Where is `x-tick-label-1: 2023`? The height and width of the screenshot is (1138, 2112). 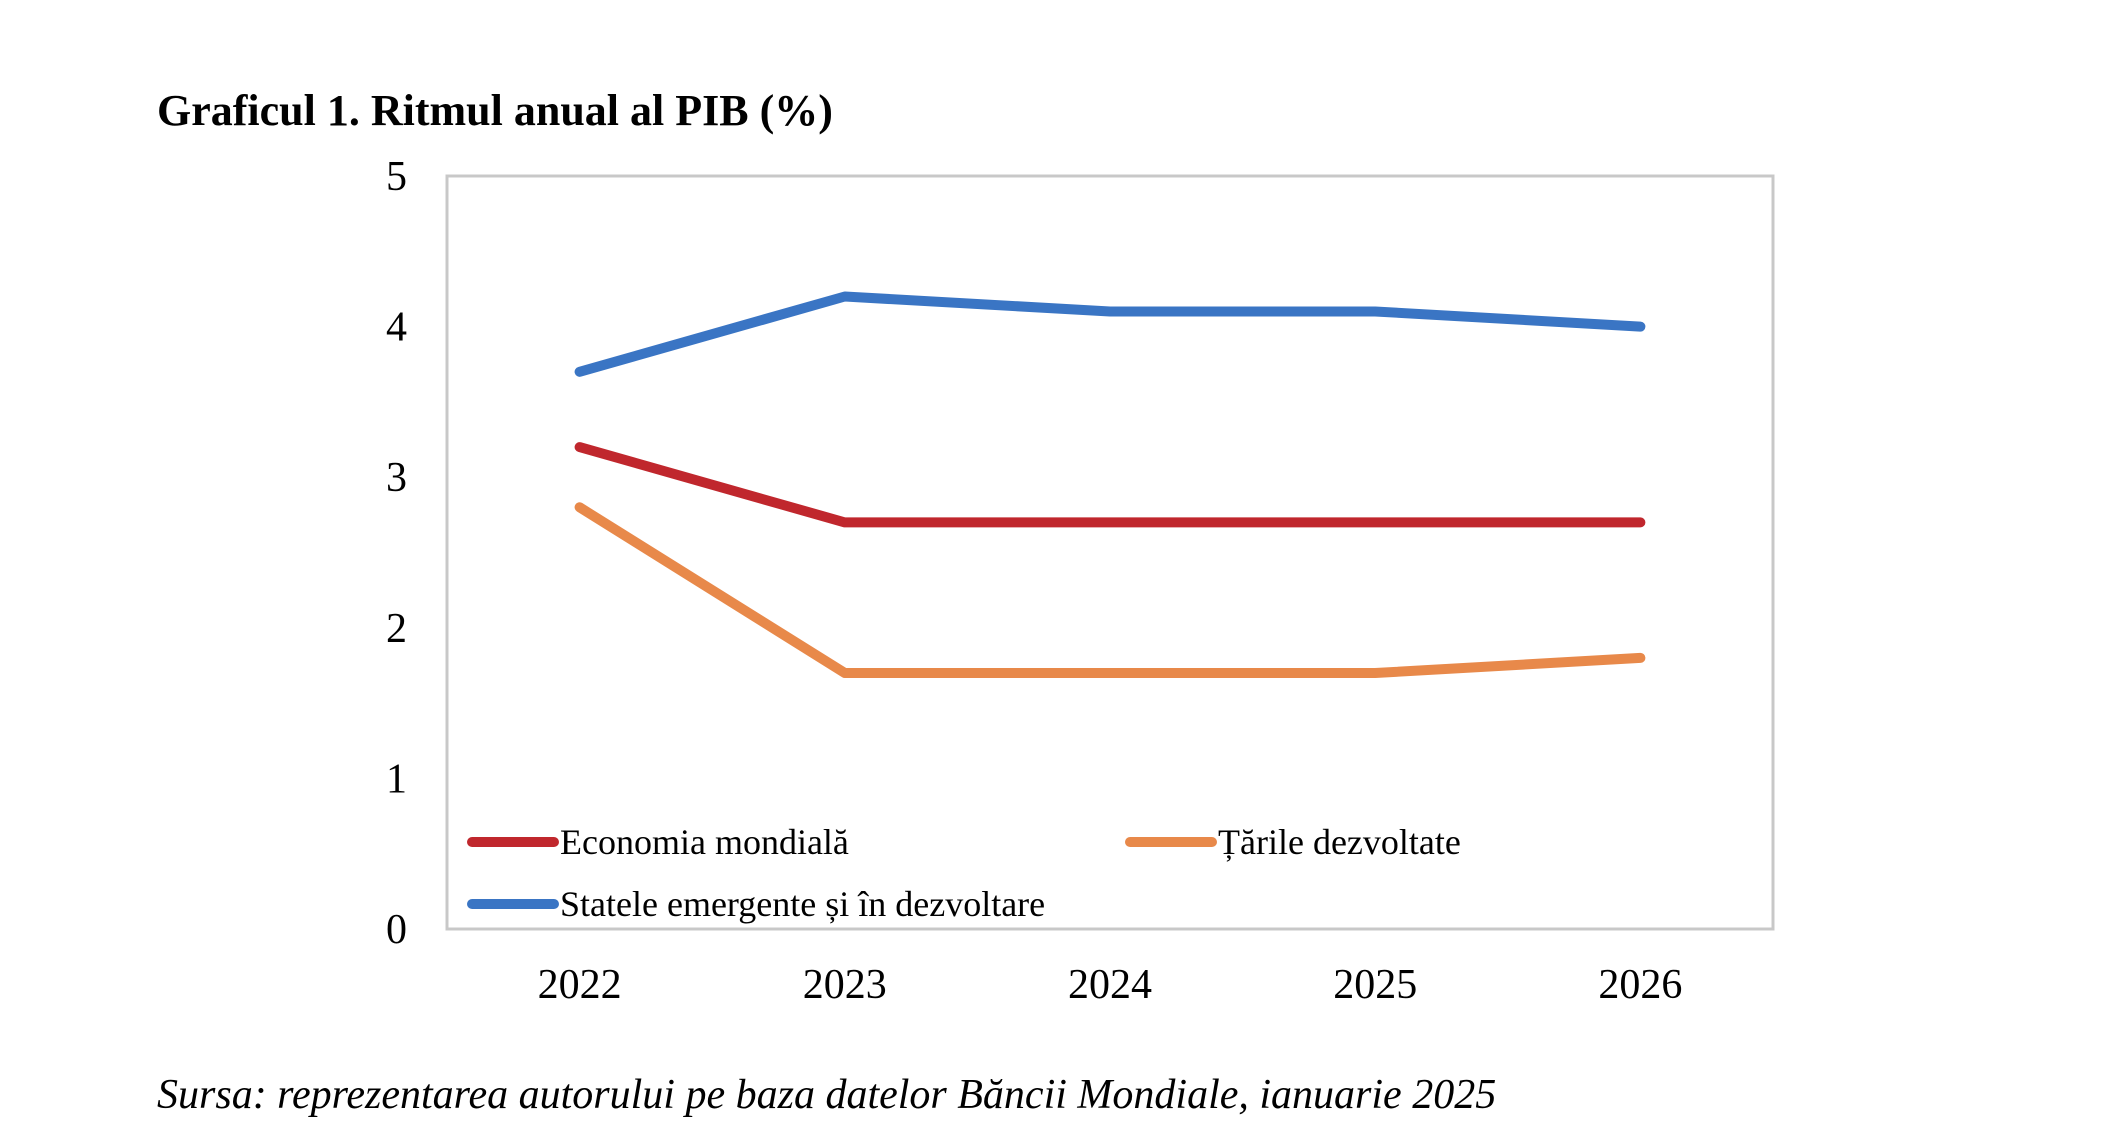 x-tick-label-1: 2023 is located at coordinates (845, 985).